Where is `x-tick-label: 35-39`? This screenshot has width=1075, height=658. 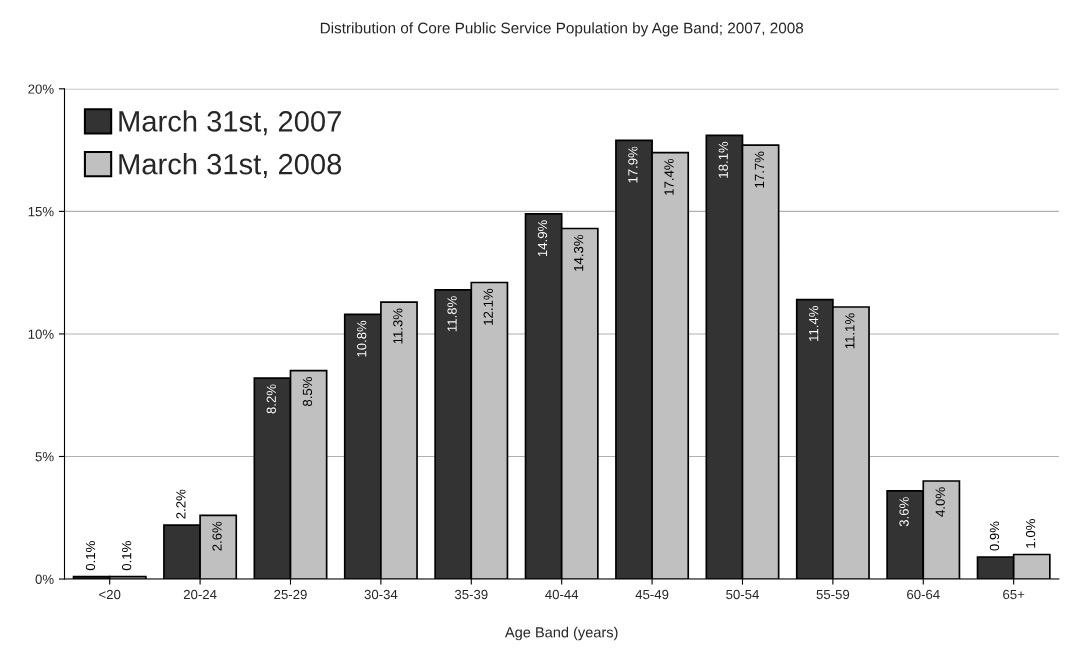
x-tick-label: 35-39 is located at coordinates (471, 594).